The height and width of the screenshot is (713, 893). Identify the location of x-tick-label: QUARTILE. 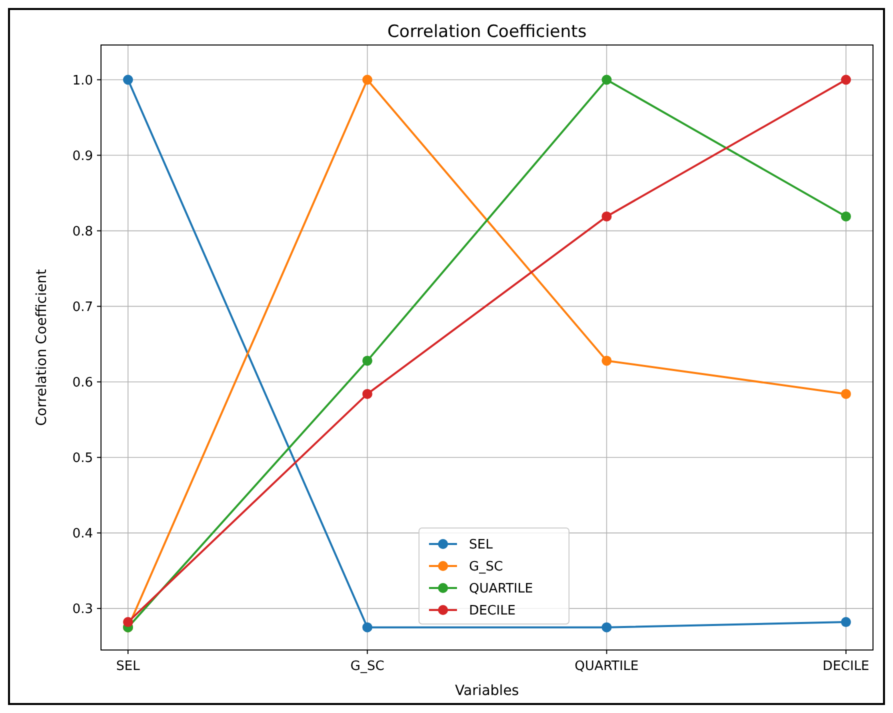
(606, 666).